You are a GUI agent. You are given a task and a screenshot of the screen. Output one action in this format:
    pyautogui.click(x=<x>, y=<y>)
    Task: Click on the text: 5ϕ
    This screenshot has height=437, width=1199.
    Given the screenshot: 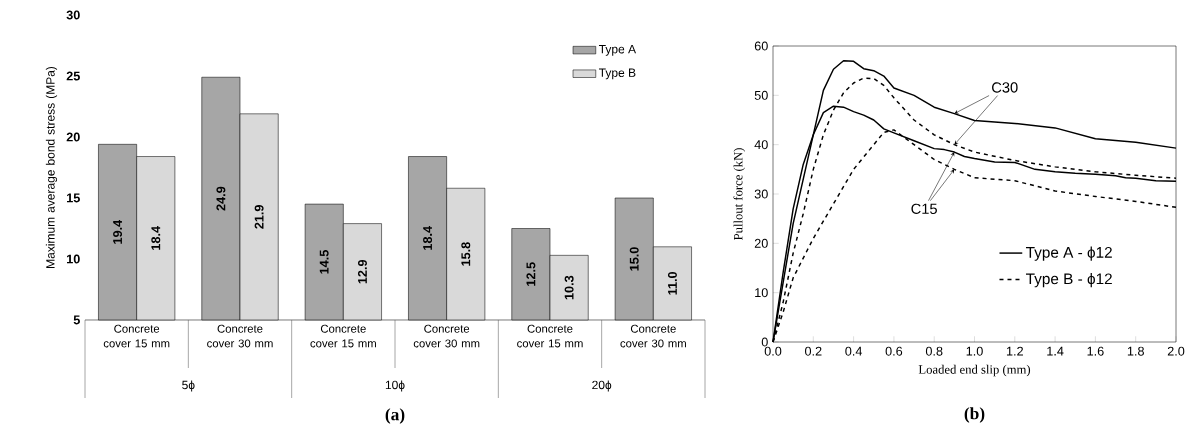 What is the action you would take?
    pyautogui.click(x=188, y=386)
    